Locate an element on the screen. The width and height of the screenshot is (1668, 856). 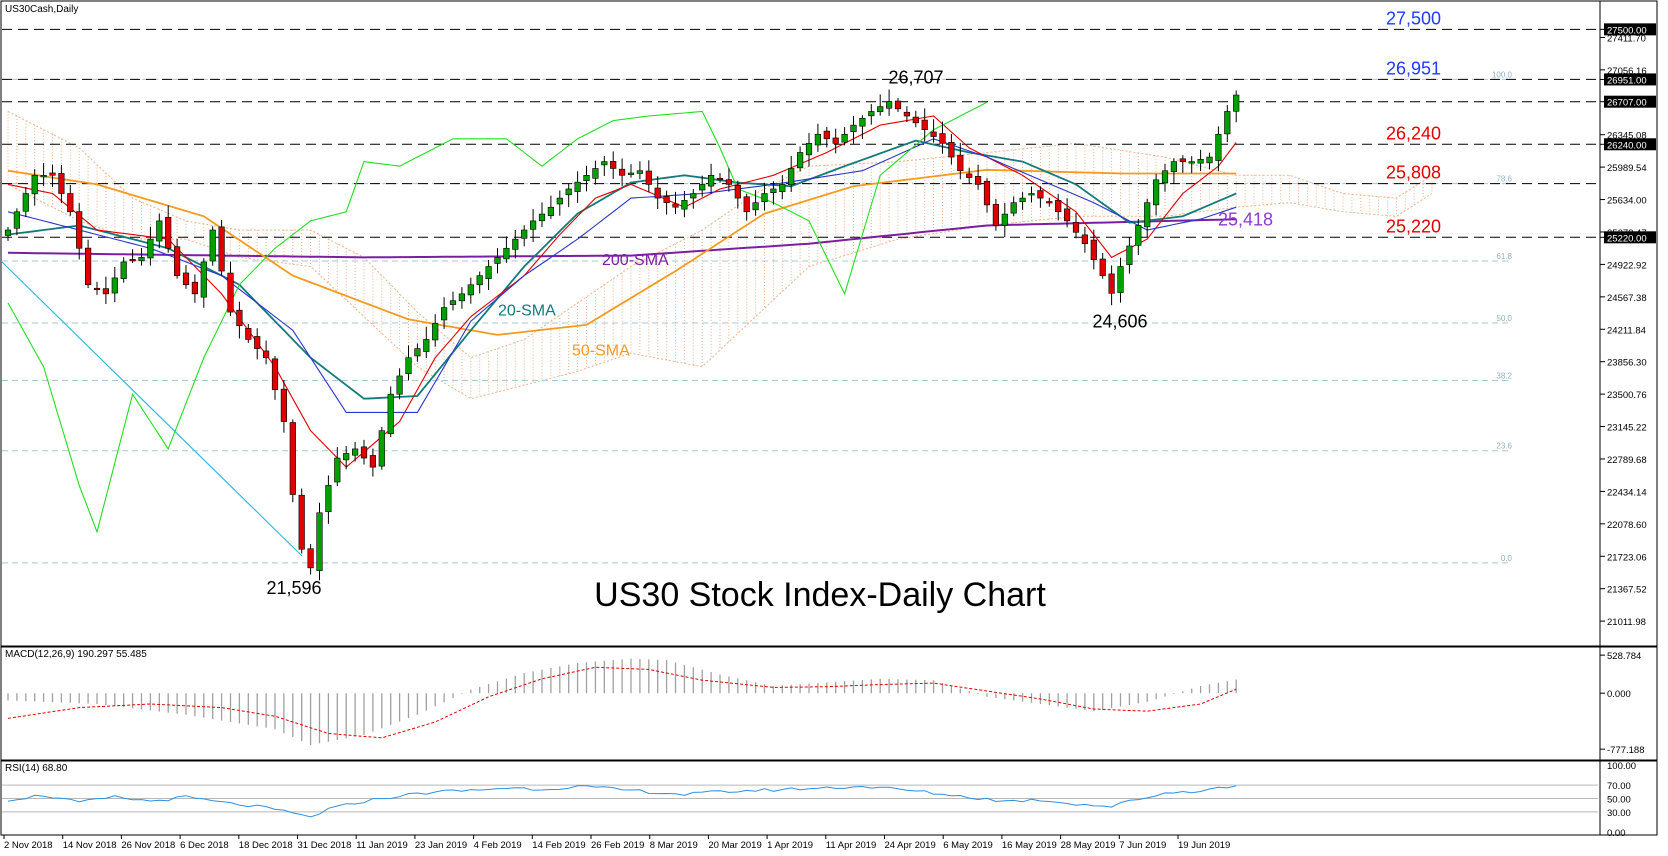
macd-tick-label: 528.784 is located at coordinates (1624, 656).